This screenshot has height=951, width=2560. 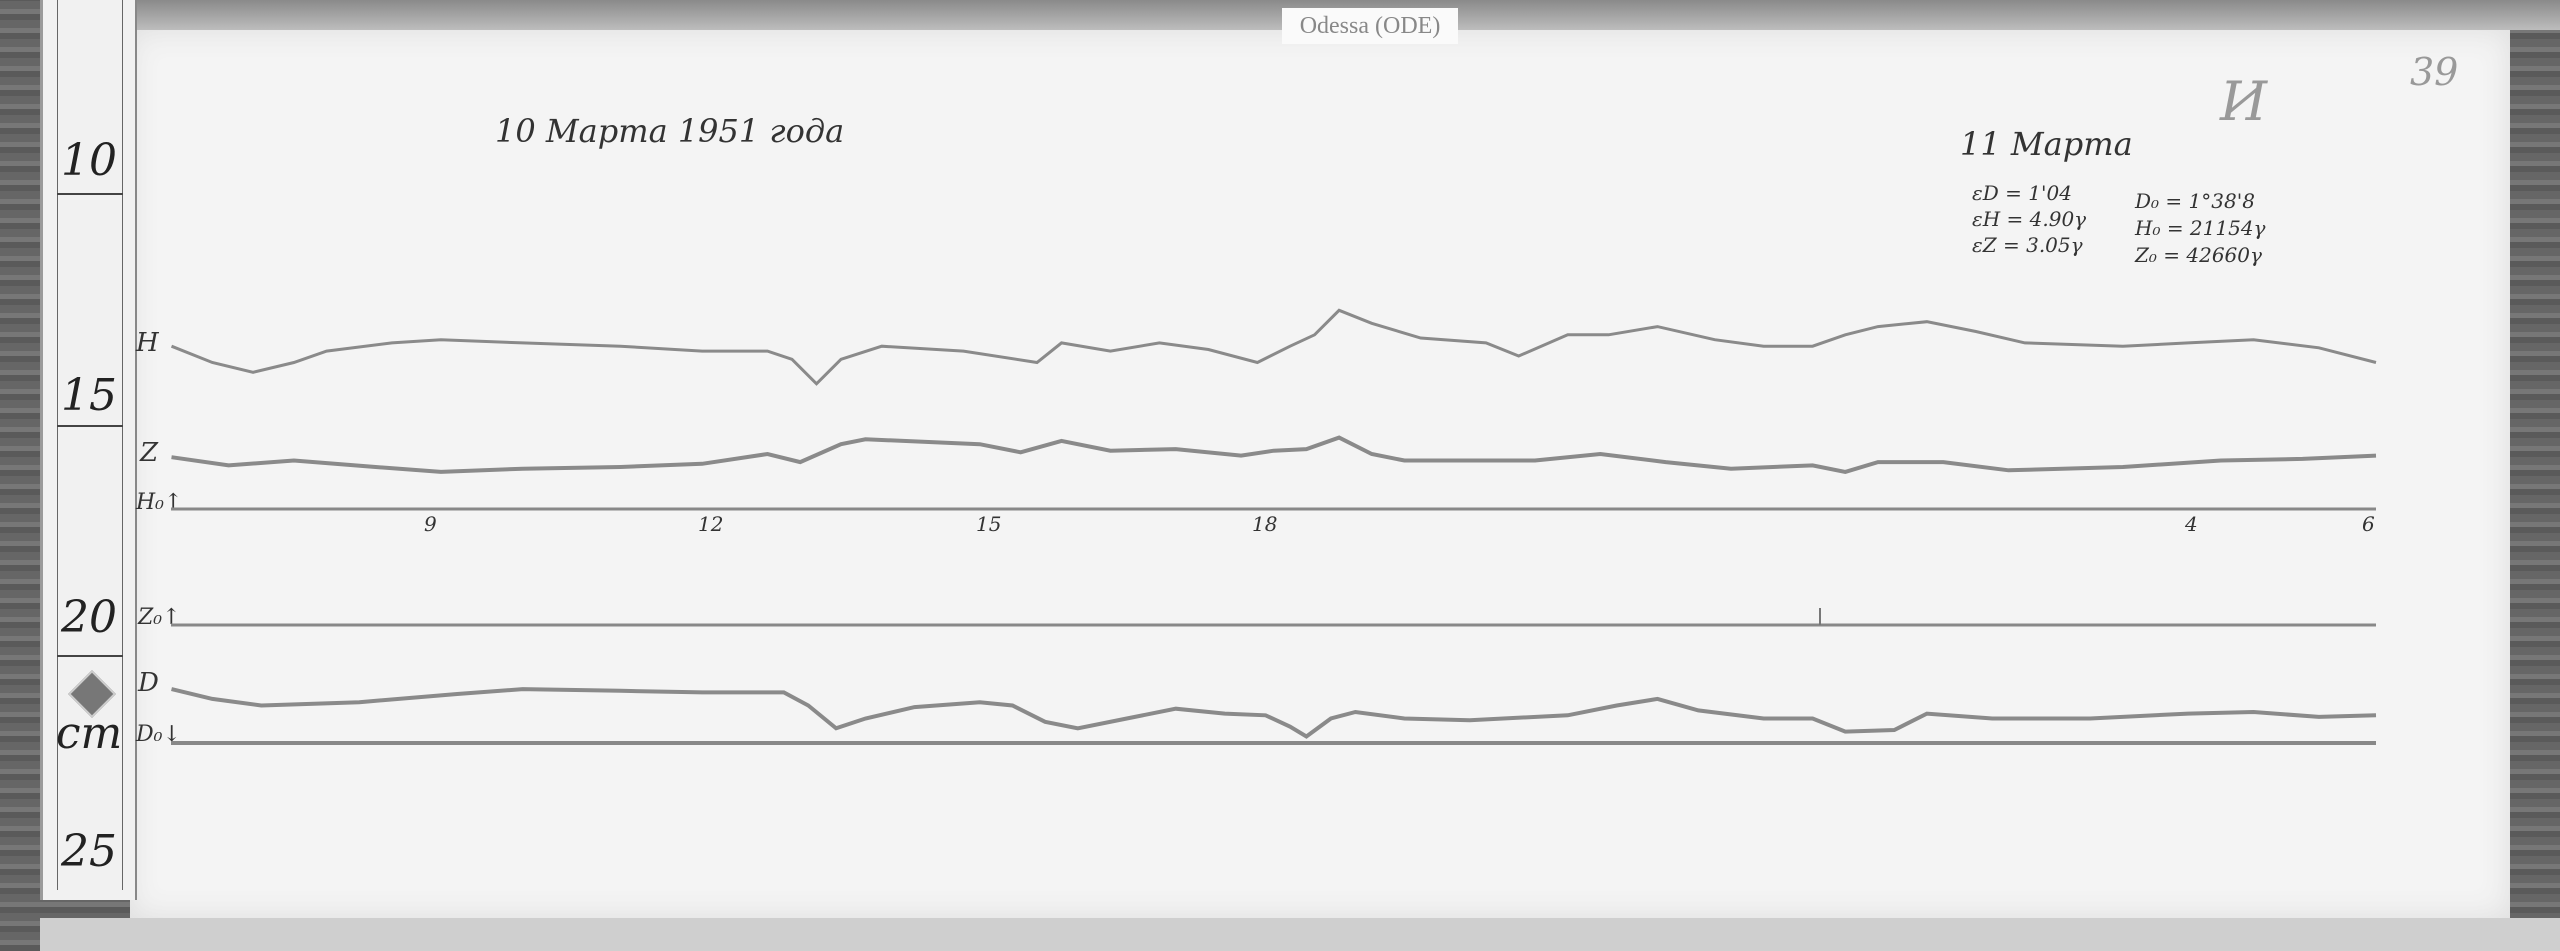 What do you see at coordinates (2198, 255) in the screenshot?
I see `constant-z0: Z₀ = 42660γ` at bounding box center [2198, 255].